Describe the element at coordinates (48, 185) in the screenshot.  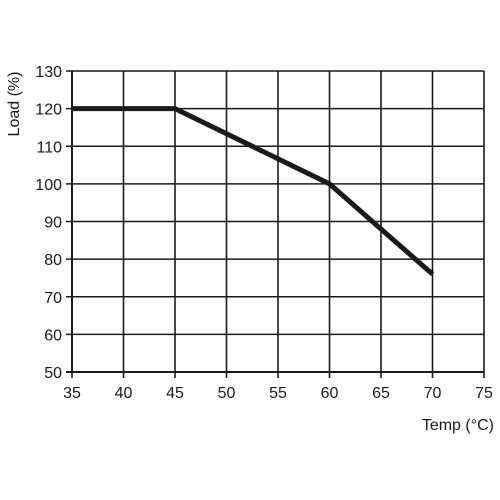
I see `y-tick-label: 100` at that location.